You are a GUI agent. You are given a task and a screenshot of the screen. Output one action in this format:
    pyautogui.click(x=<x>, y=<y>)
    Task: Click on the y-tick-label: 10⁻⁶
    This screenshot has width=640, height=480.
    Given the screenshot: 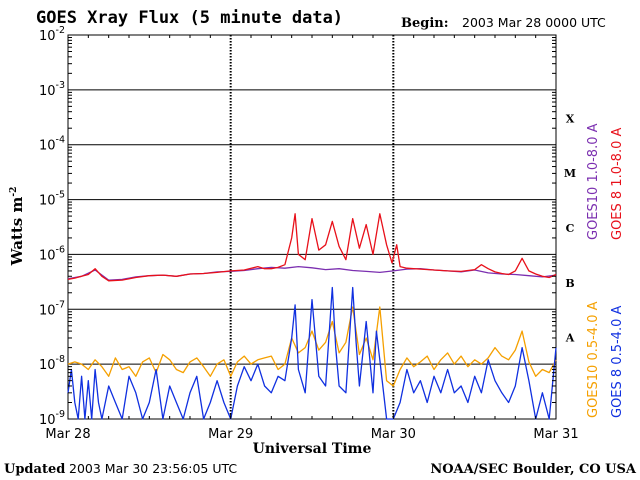 What is the action you would take?
    pyautogui.click(x=52, y=253)
    